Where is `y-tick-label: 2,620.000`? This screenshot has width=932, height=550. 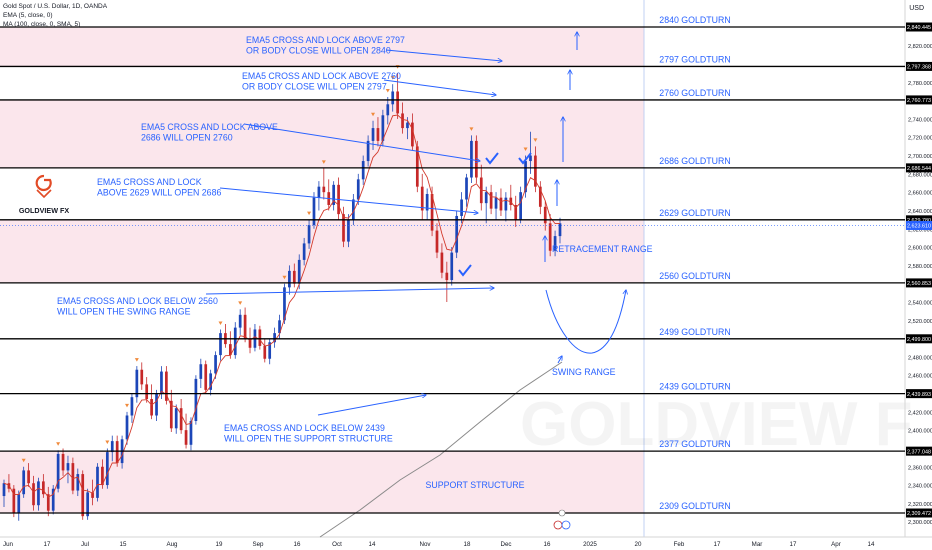 y-tick-label: 2,620.000 is located at coordinates (920, 230).